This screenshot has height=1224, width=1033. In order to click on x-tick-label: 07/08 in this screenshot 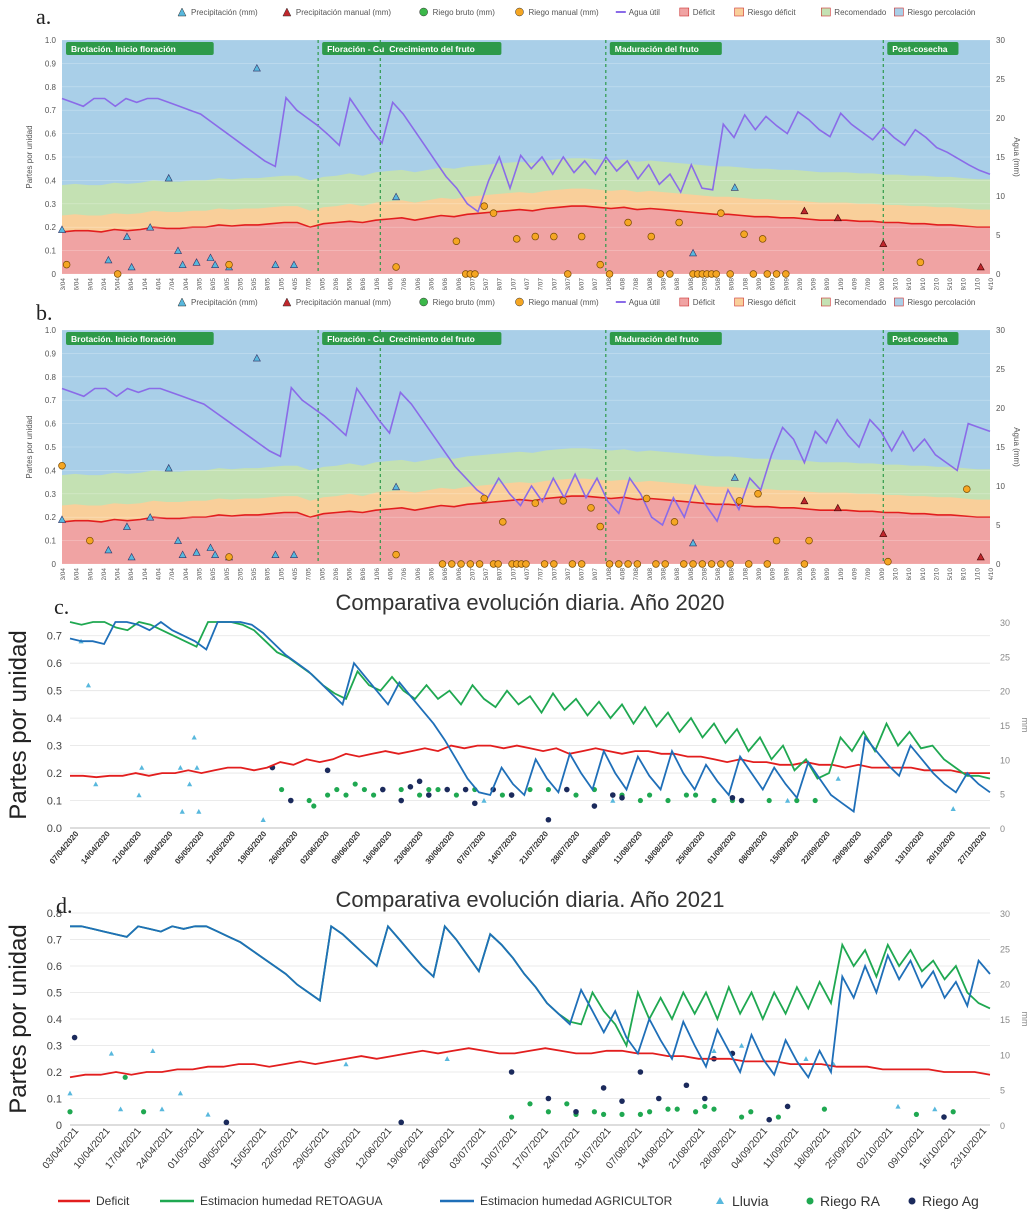, I will do `click(636, 574)`.